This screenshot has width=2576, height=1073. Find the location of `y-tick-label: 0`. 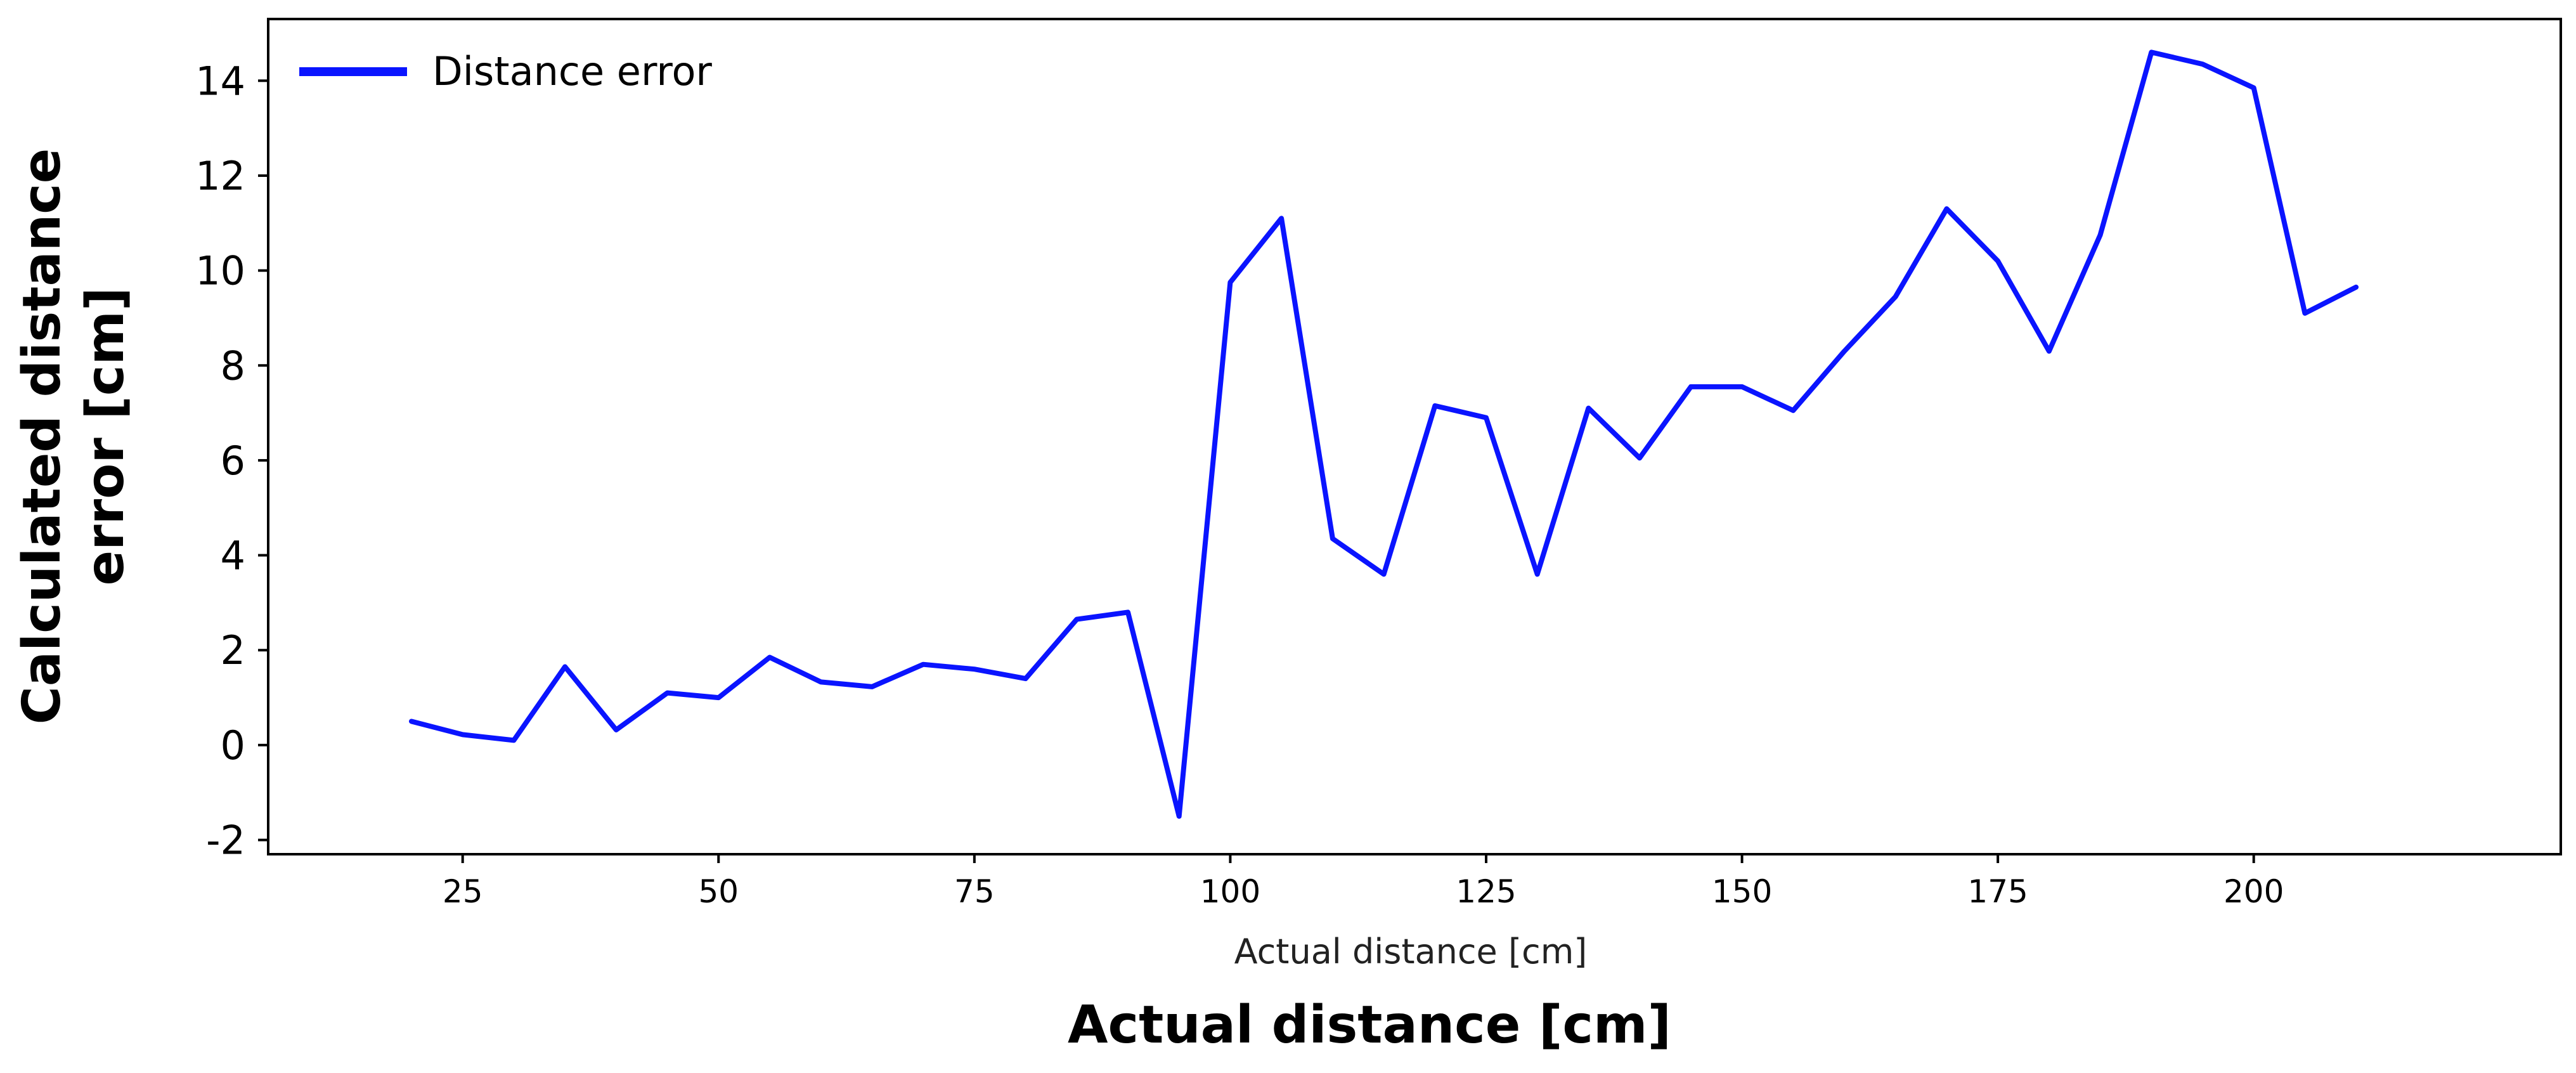

y-tick-label: 0 is located at coordinates (233, 745).